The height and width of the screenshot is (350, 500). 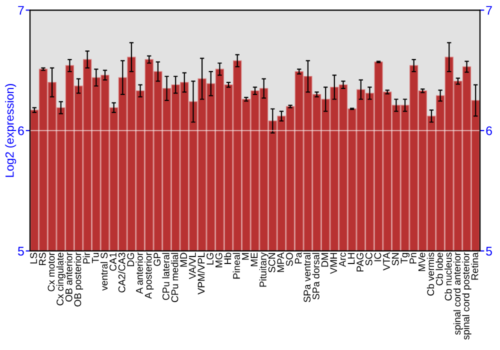 I want to click on x-tick-label: IC, so click(x=378, y=257).